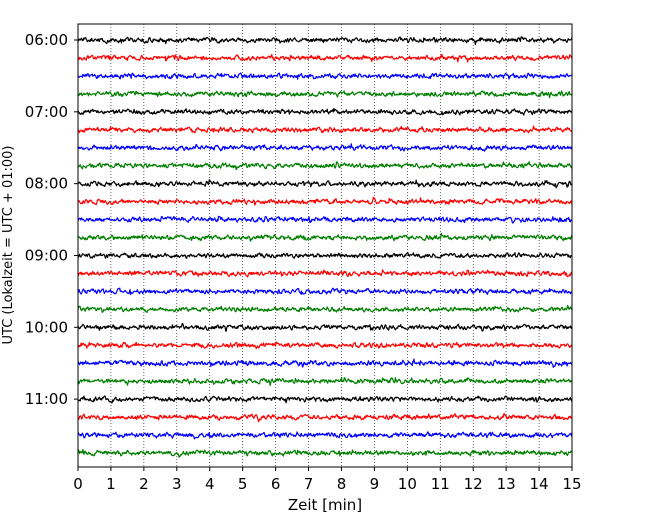 Image resolution: width=650 pixels, height=525 pixels. What do you see at coordinates (46, 399) in the screenshot?
I see `y-tick-label: 11:00` at bounding box center [46, 399].